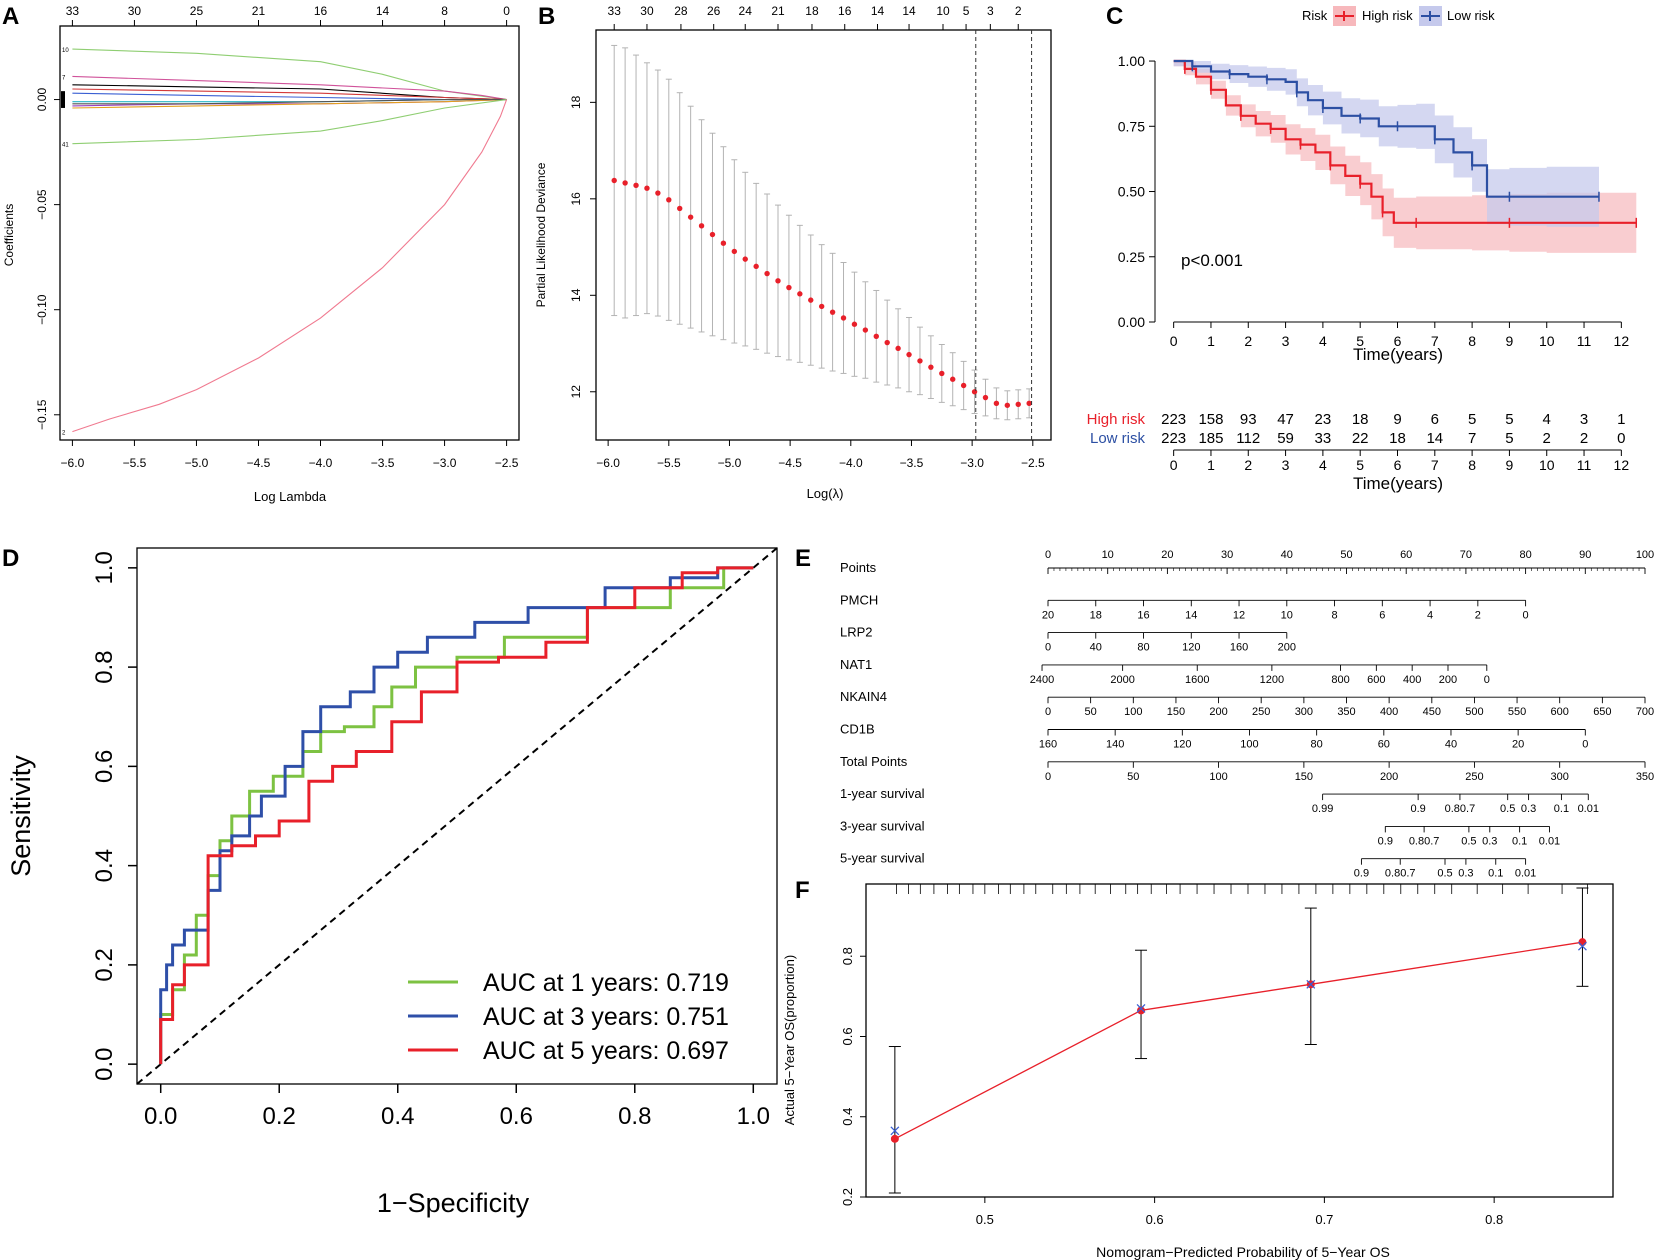 The image size is (1659, 1260). Describe the element at coordinates (943, 11) in the screenshot. I see `top-tick-label: 10` at that location.